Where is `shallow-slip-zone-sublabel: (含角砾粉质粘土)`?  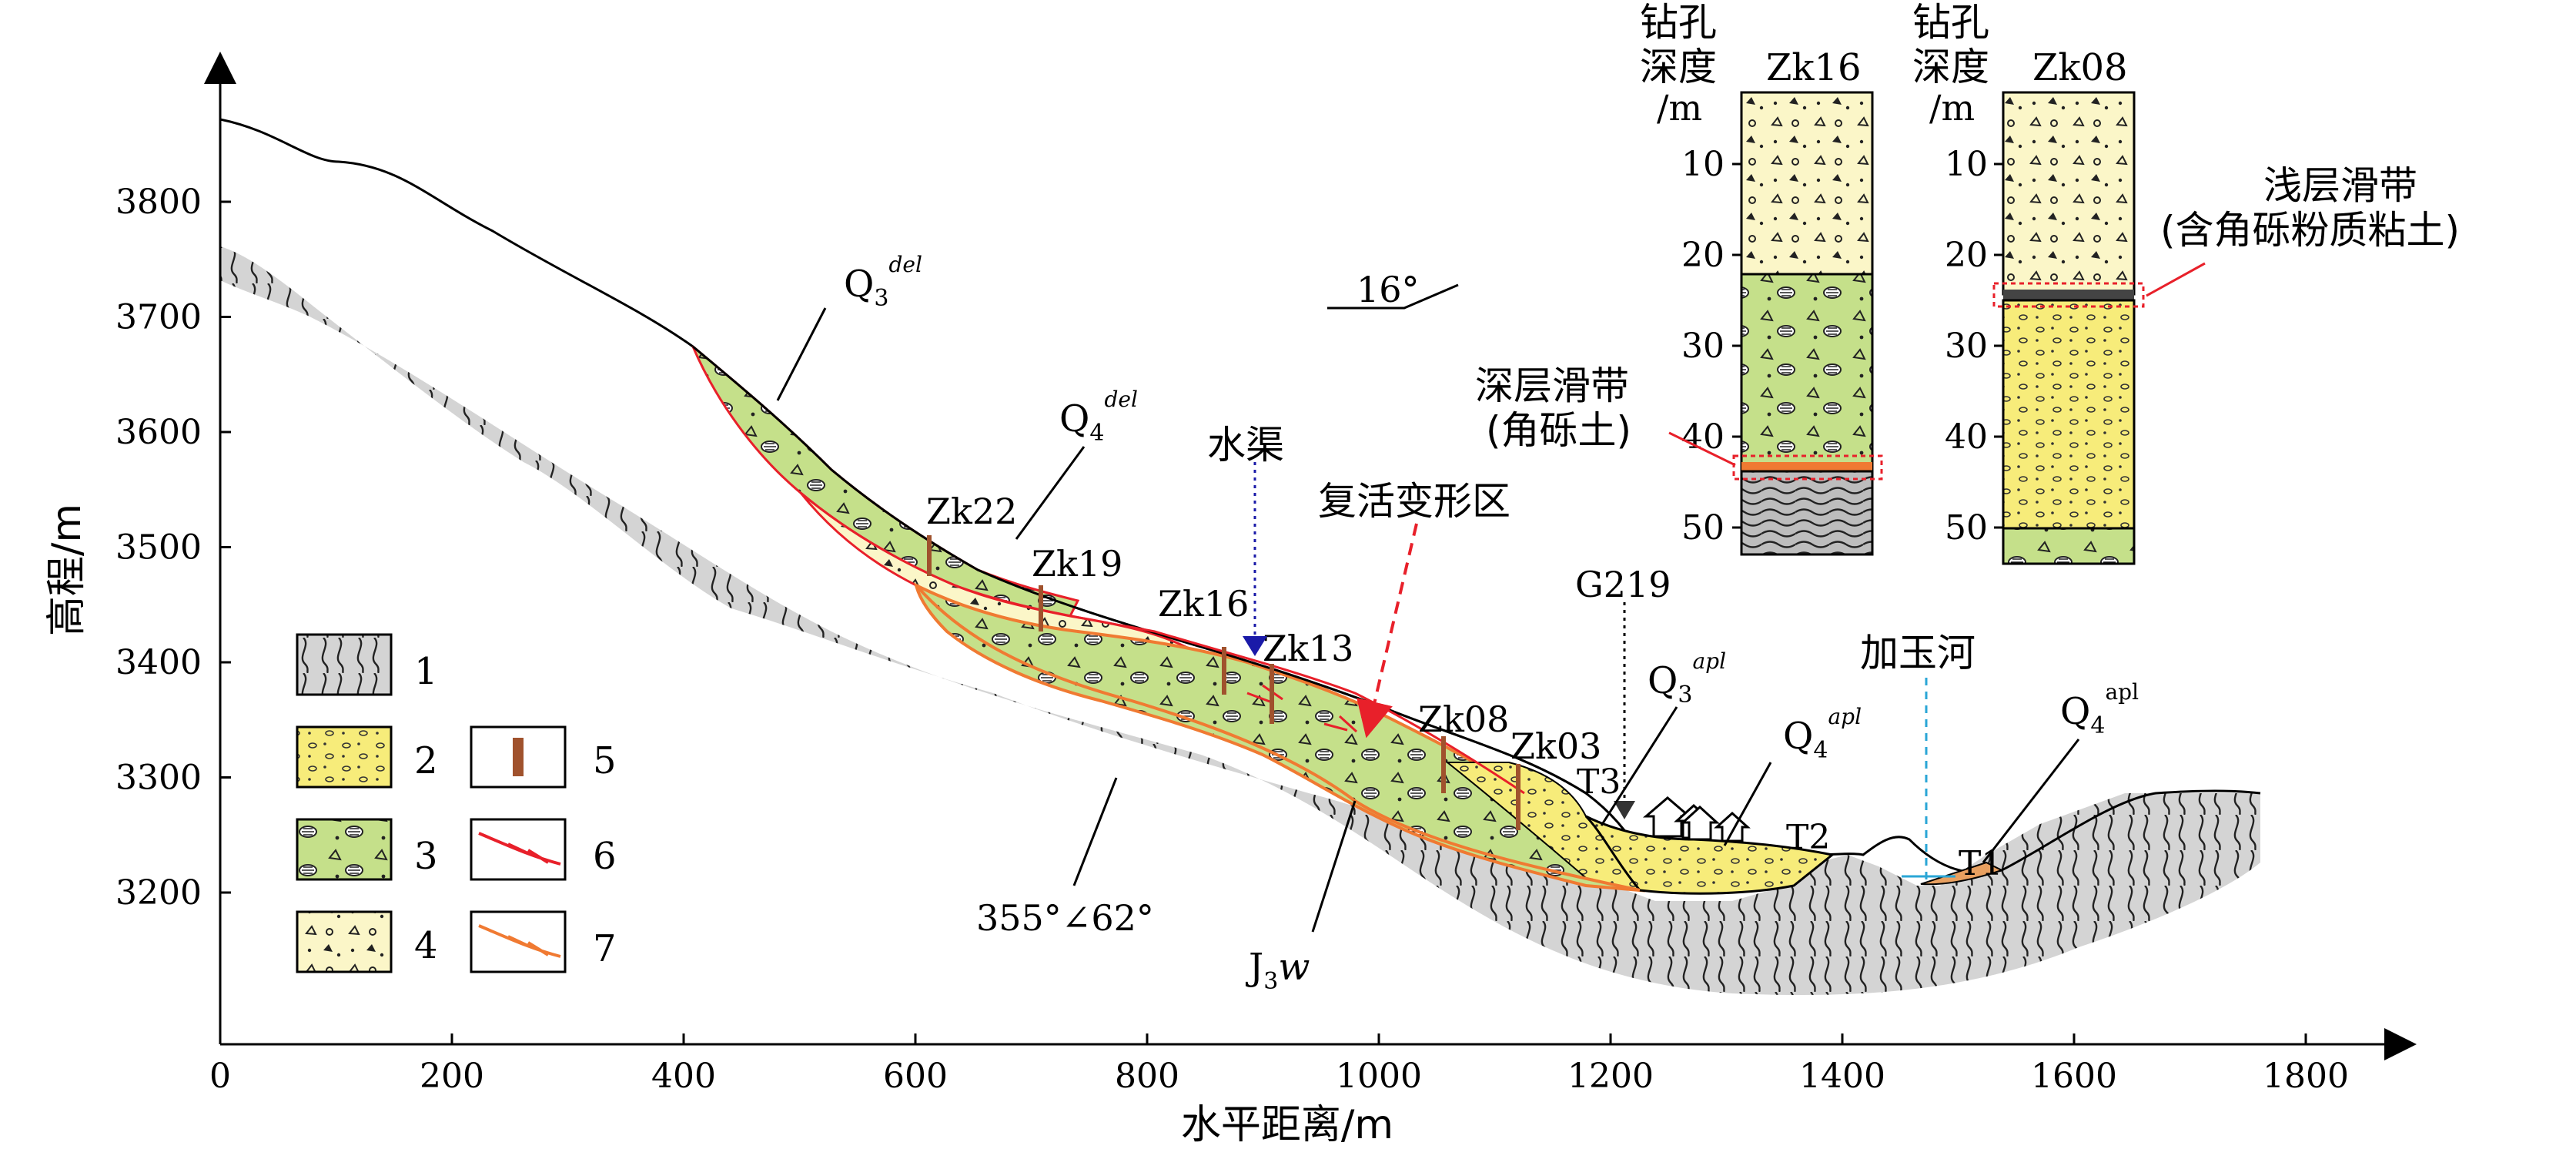
shallow-slip-zone-sublabel: (含角砾粉质粘土) is located at coordinates (2310, 230).